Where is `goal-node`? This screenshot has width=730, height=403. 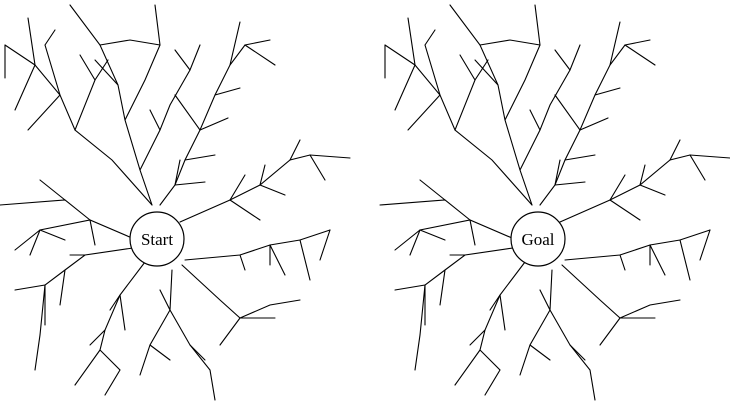
goal-node is located at coordinates (538, 239).